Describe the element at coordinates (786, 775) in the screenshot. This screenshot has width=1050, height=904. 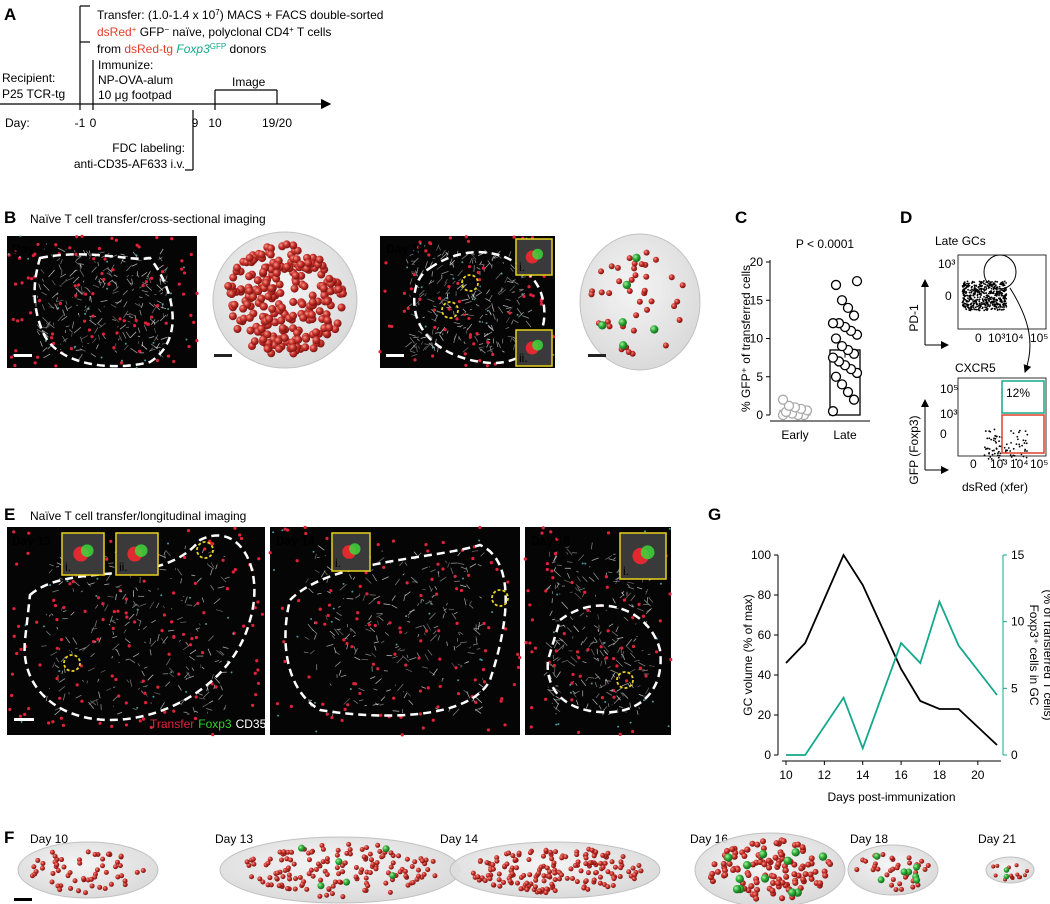
I see `x-tick-label: 10` at that location.